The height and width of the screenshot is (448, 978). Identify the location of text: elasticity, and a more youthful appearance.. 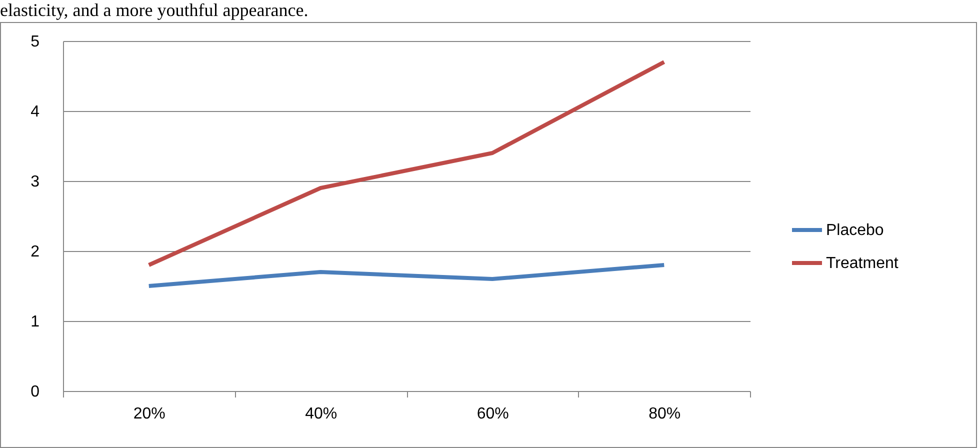
(154, 10).